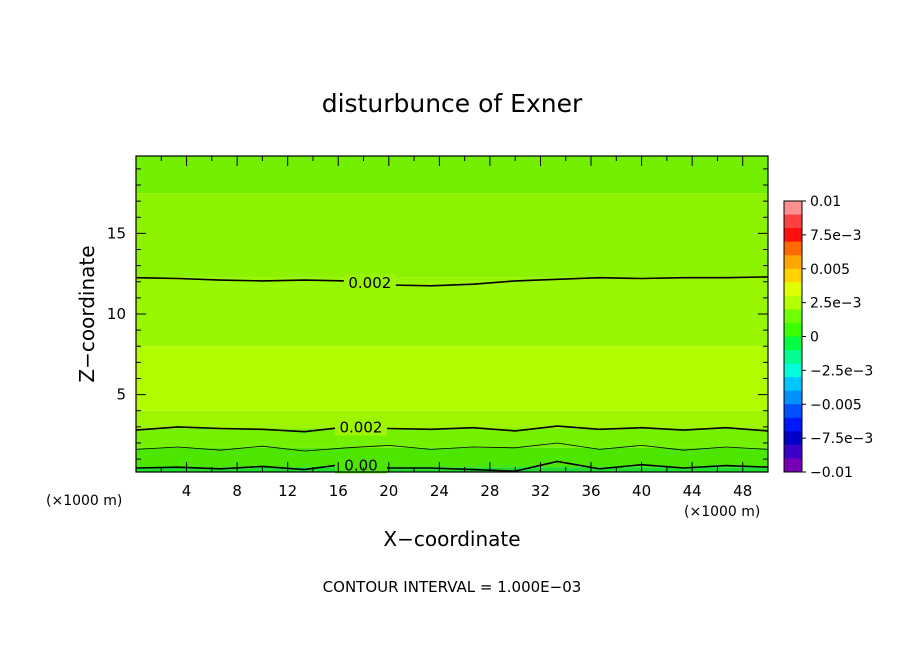 This screenshot has height=654, width=904. What do you see at coordinates (831, 473) in the screenshot?
I see `colorbar-tick-label: −0.01` at bounding box center [831, 473].